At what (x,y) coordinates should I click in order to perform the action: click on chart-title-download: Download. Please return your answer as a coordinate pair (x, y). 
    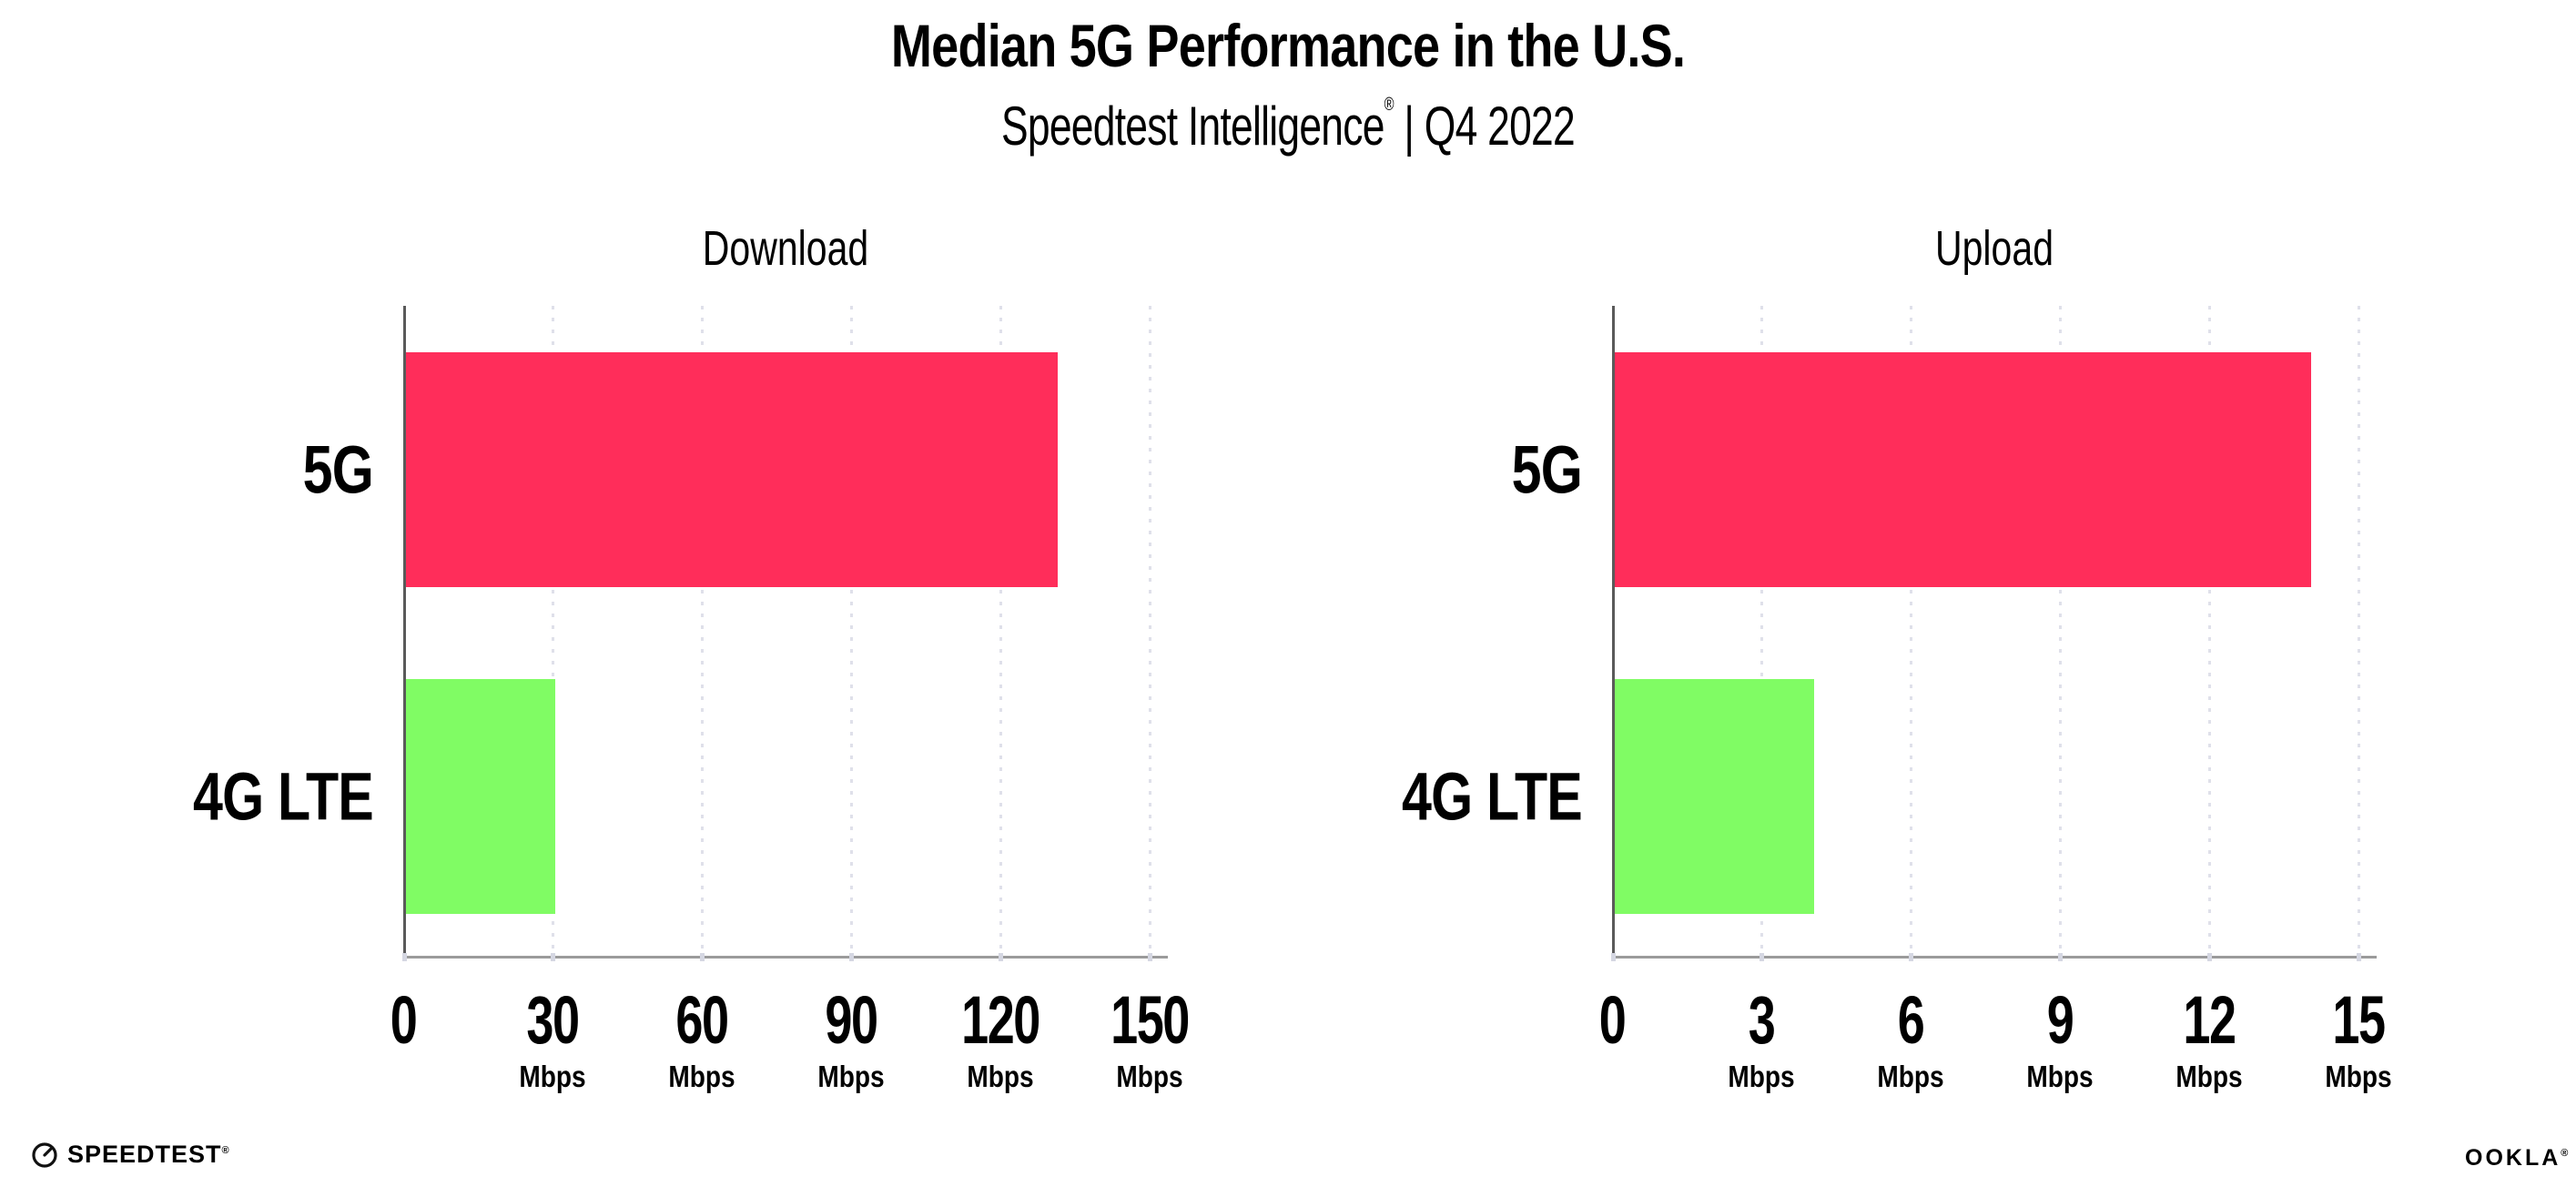
    Looking at the image, I should click on (785, 249).